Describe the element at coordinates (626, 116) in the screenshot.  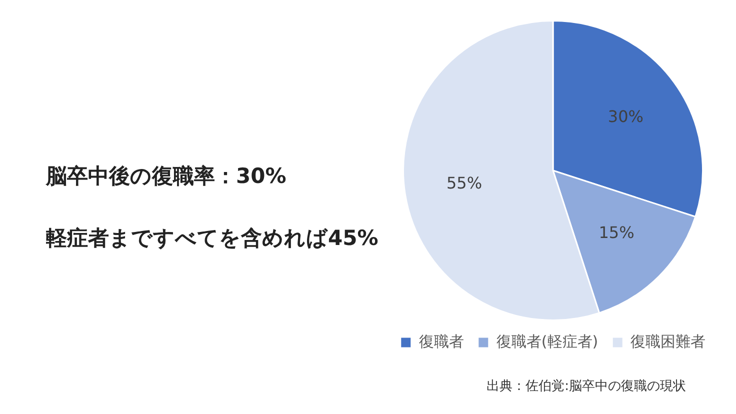
I see `data-label: 30%` at that location.